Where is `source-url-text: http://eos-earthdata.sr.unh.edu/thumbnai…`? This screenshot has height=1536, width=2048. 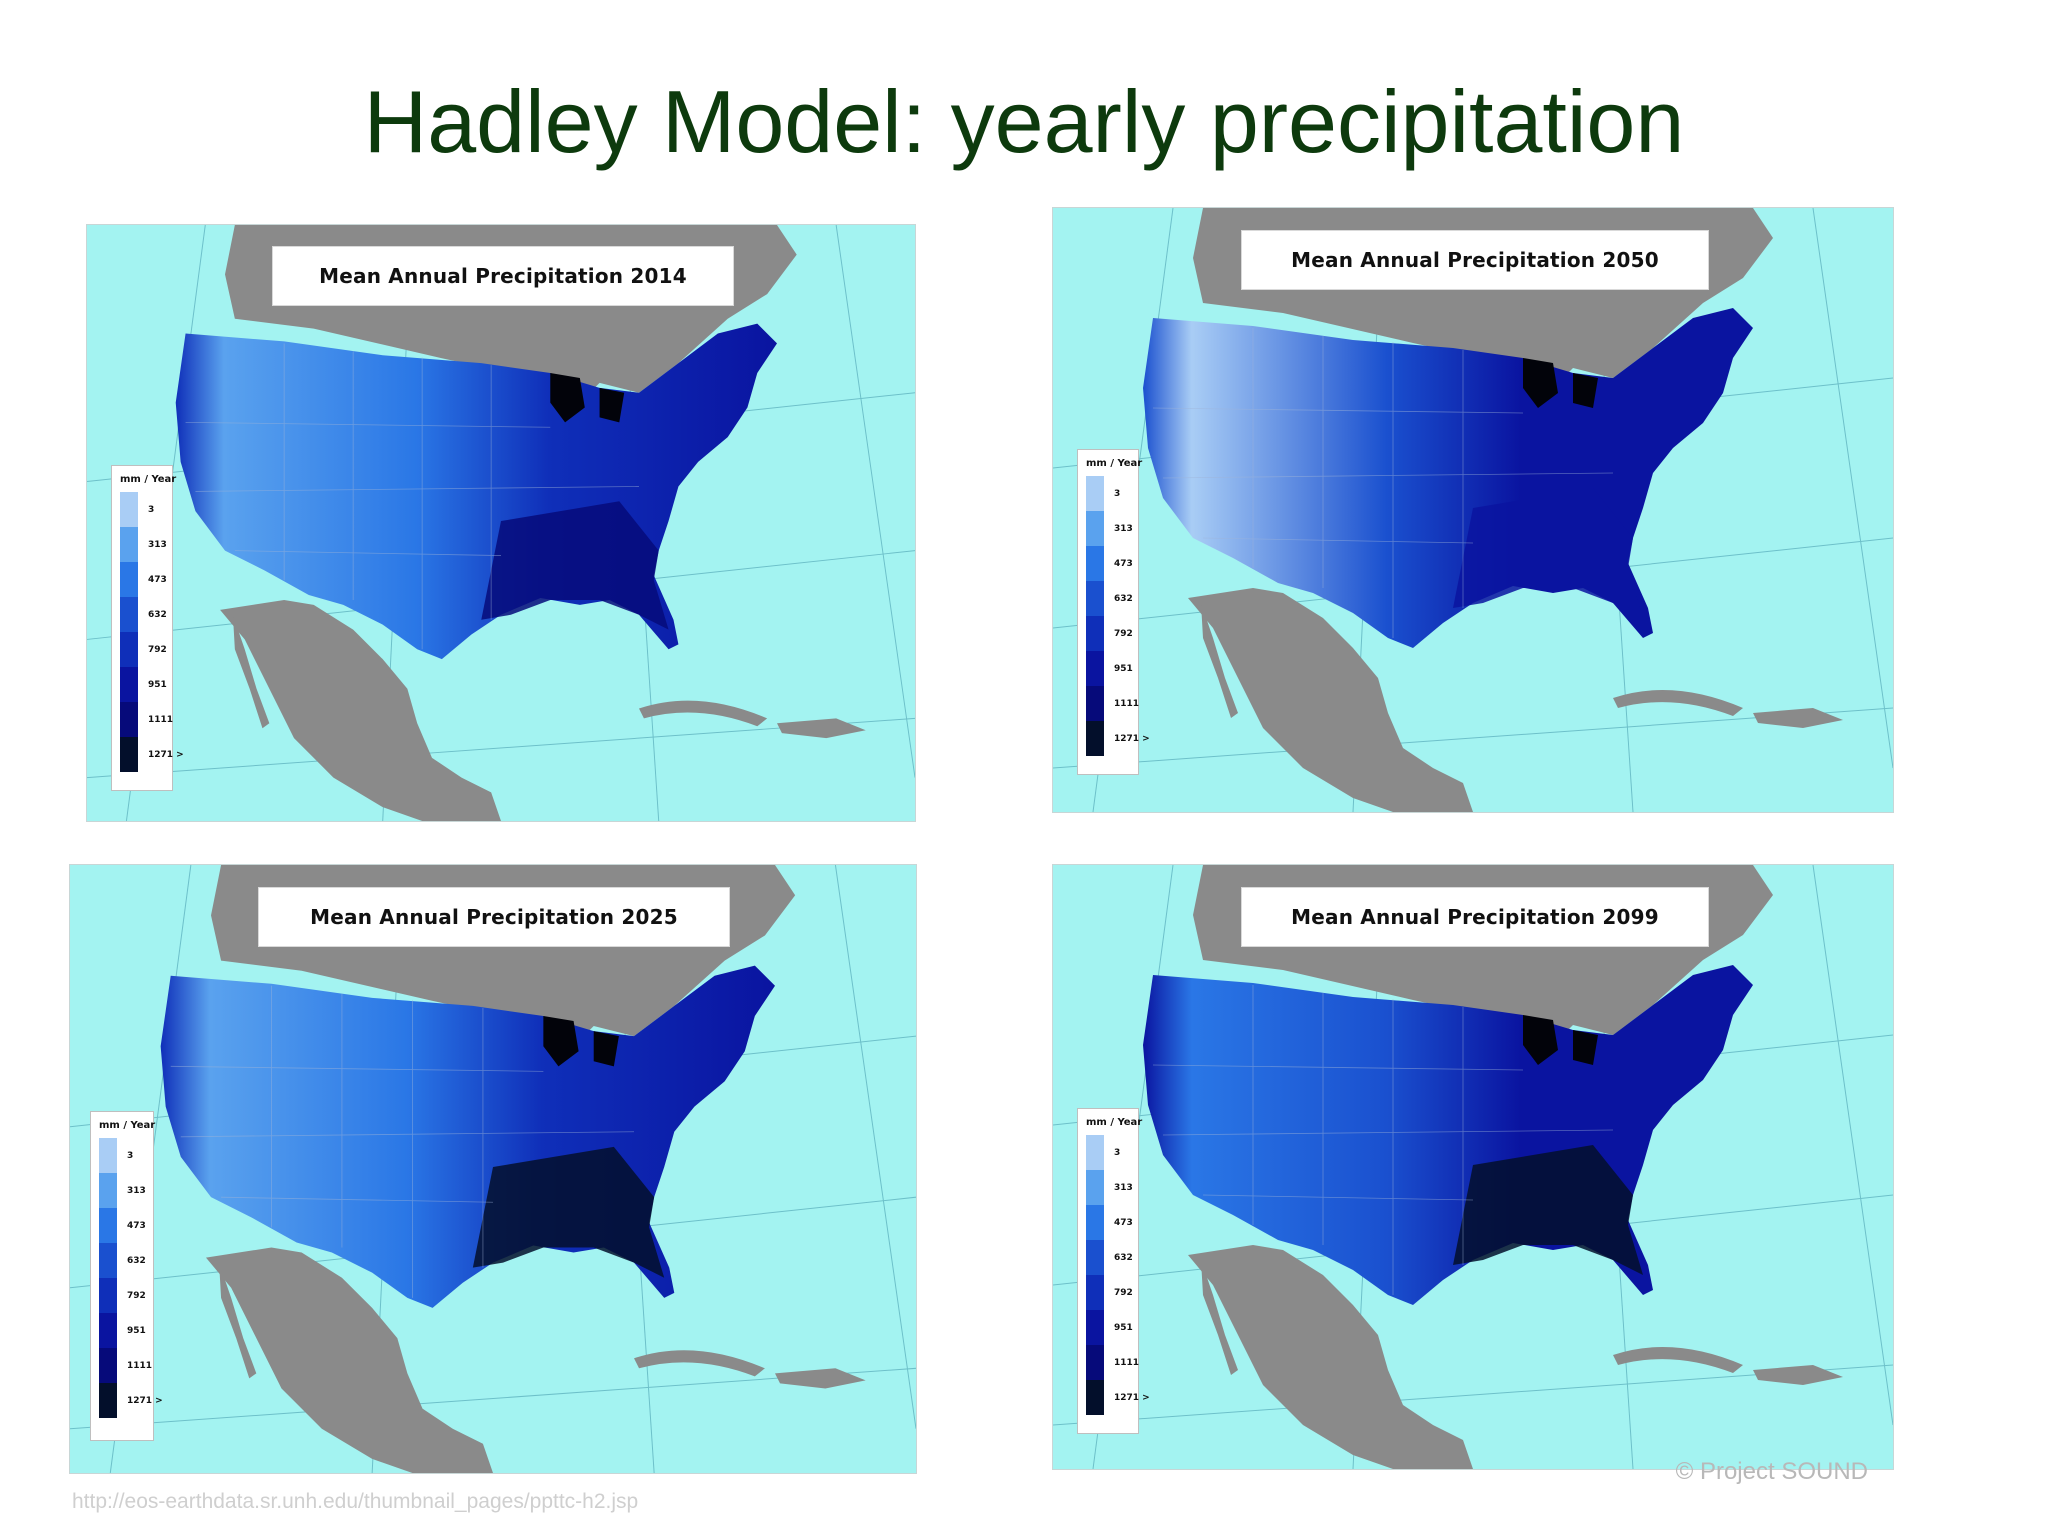
source-url-text: http://eos-earthdata.sr.unh.edu/thumbnai… is located at coordinates (355, 1501).